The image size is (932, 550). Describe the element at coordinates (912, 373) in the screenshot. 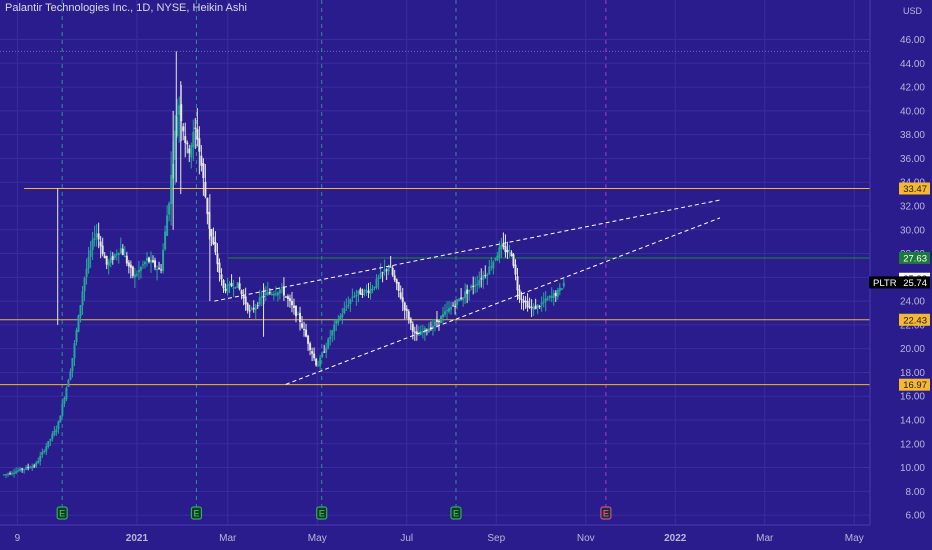

I see `y-tick-label: 18.00` at that location.